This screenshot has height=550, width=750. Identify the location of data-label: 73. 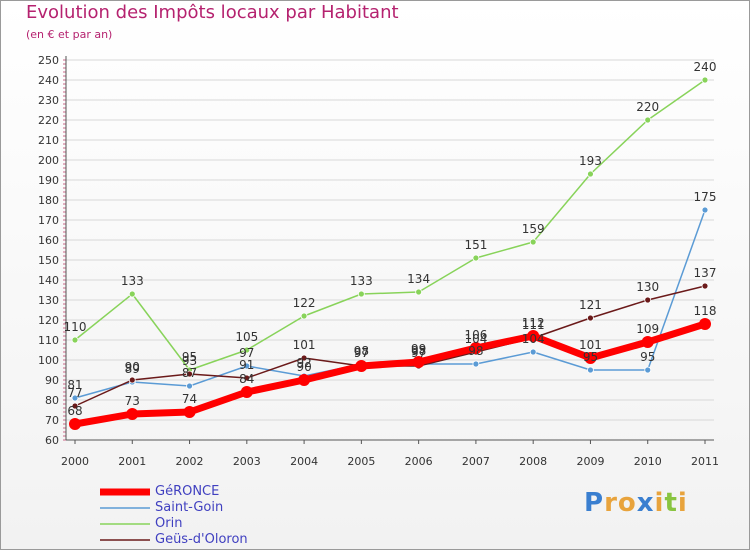
(132, 401).